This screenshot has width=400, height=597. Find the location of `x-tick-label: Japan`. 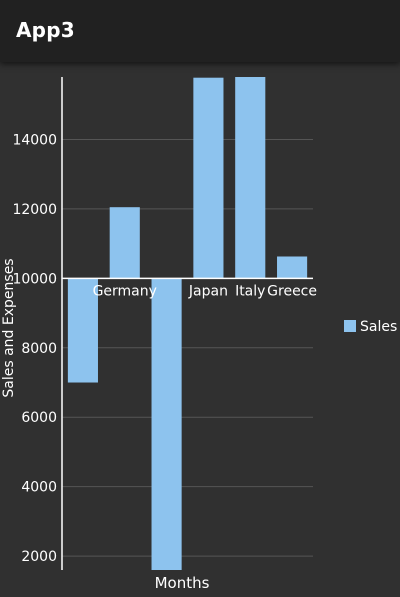

x-tick-label: Japan is located at coordinates (208, 291).